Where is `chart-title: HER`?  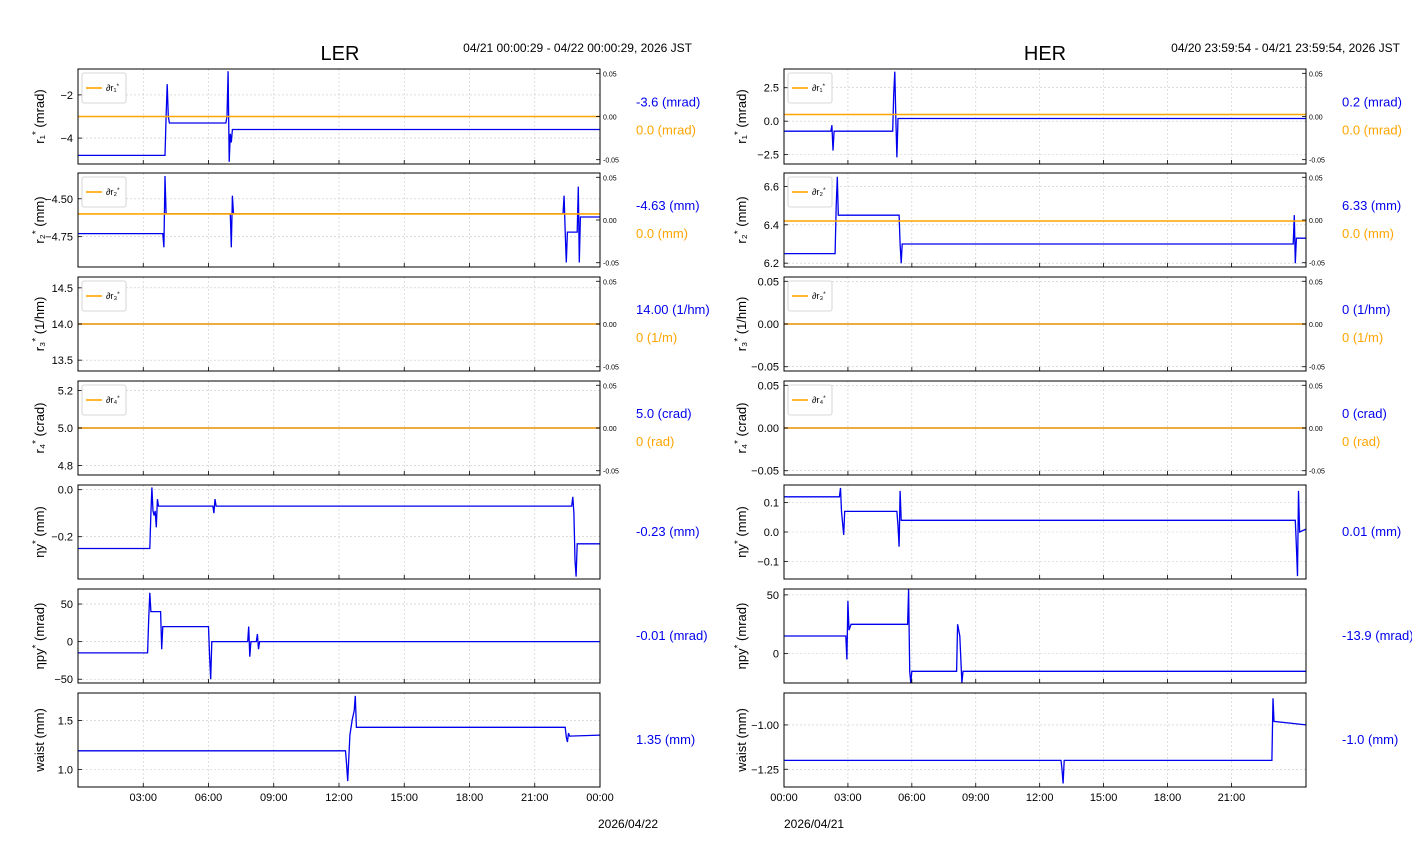
chart-title: HER is located at coordinates (1045, 54).